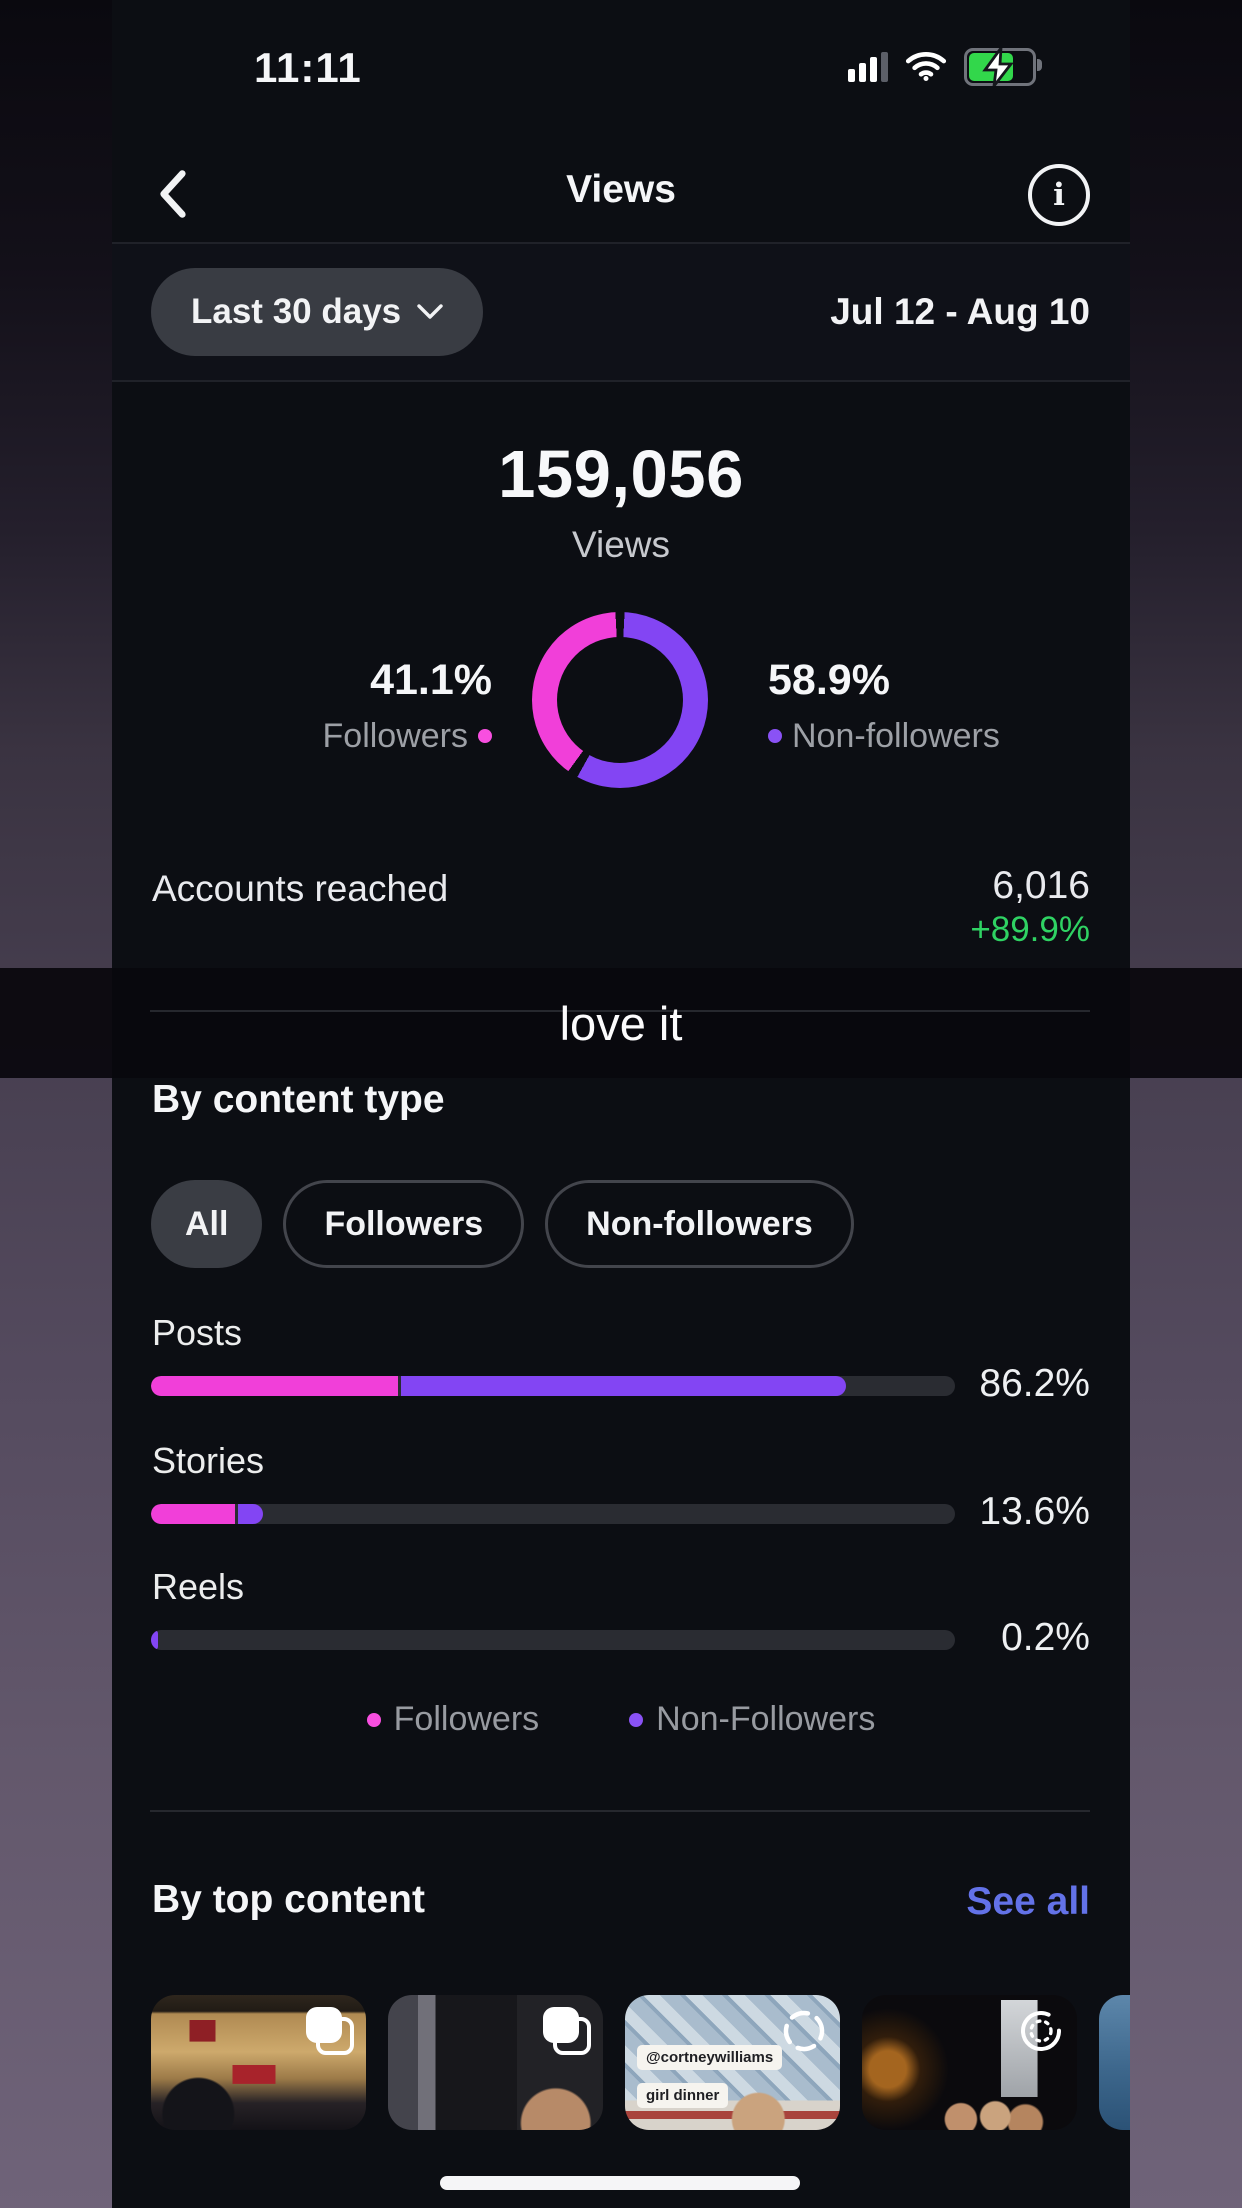  What do you see at coordinates (868, 67) in the screenshot?
I see `cellular-signal-icon` at bounding box center [868, 67].